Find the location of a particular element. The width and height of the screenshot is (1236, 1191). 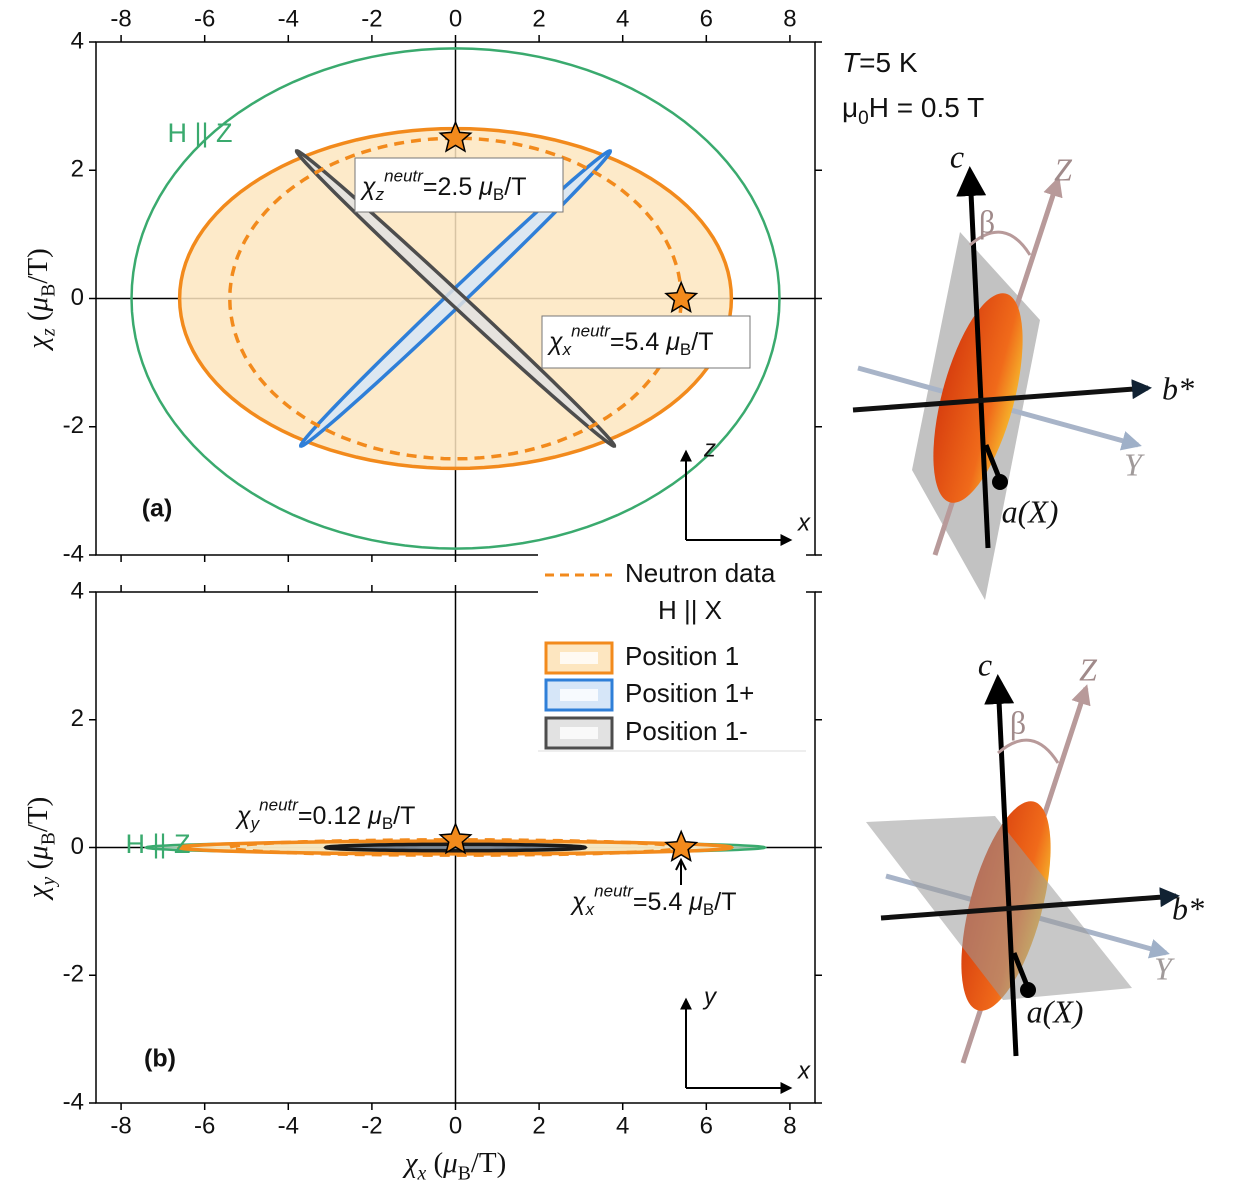

text-part: 0 is located at coordinates (863, 118).